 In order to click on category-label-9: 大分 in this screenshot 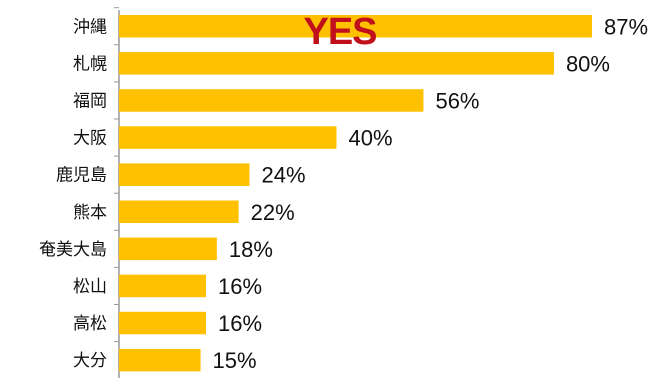, I will do `click(90, 361)`.